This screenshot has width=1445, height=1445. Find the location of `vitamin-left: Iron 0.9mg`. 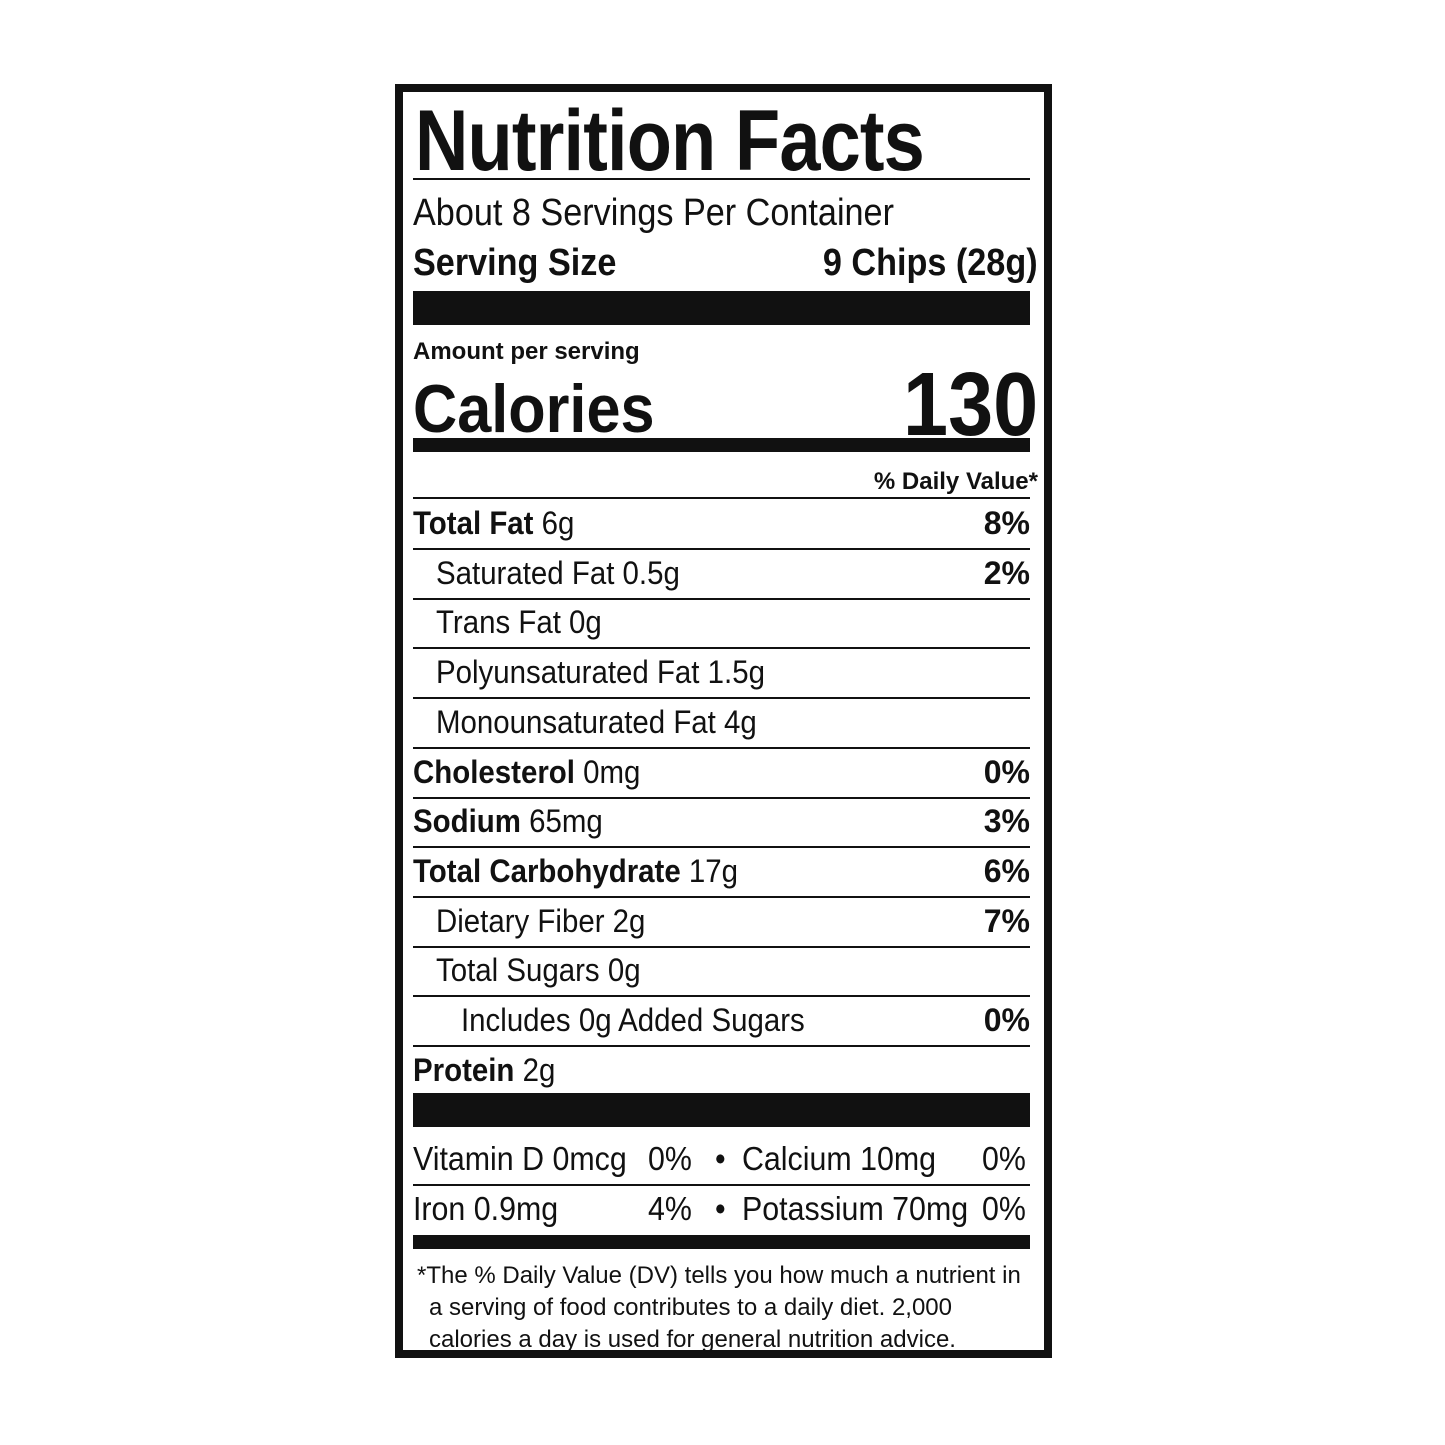

vitamin-left: Iron 0.9mg is located at coordinates (486, 1208).